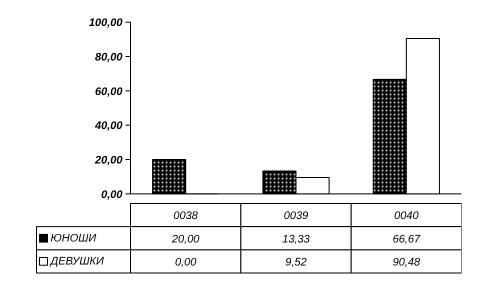 This screenshot has width=491, height=296. I want to click on data-label: 9,52, so click(296, 262).